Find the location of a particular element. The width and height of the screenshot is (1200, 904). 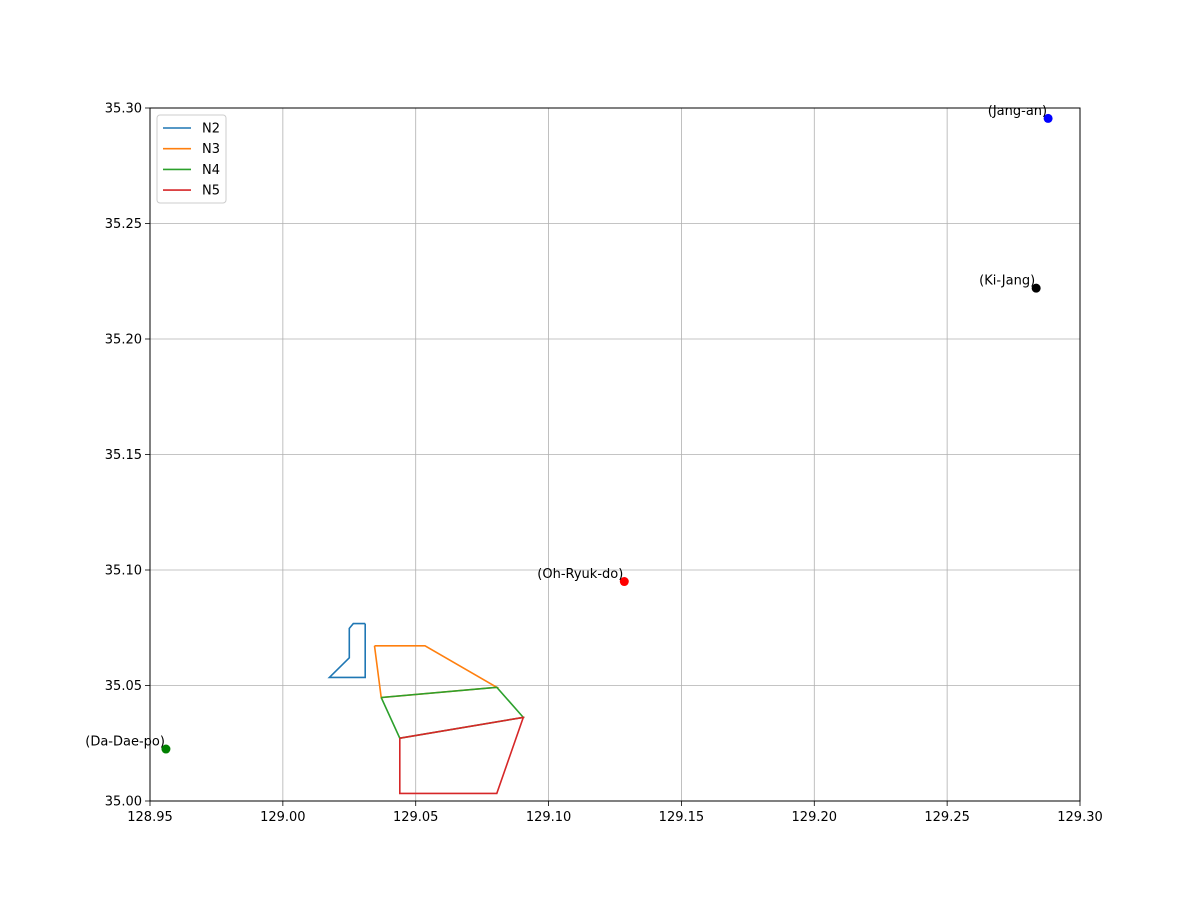

legend-label: N4 is located at coordinates (211, 170).